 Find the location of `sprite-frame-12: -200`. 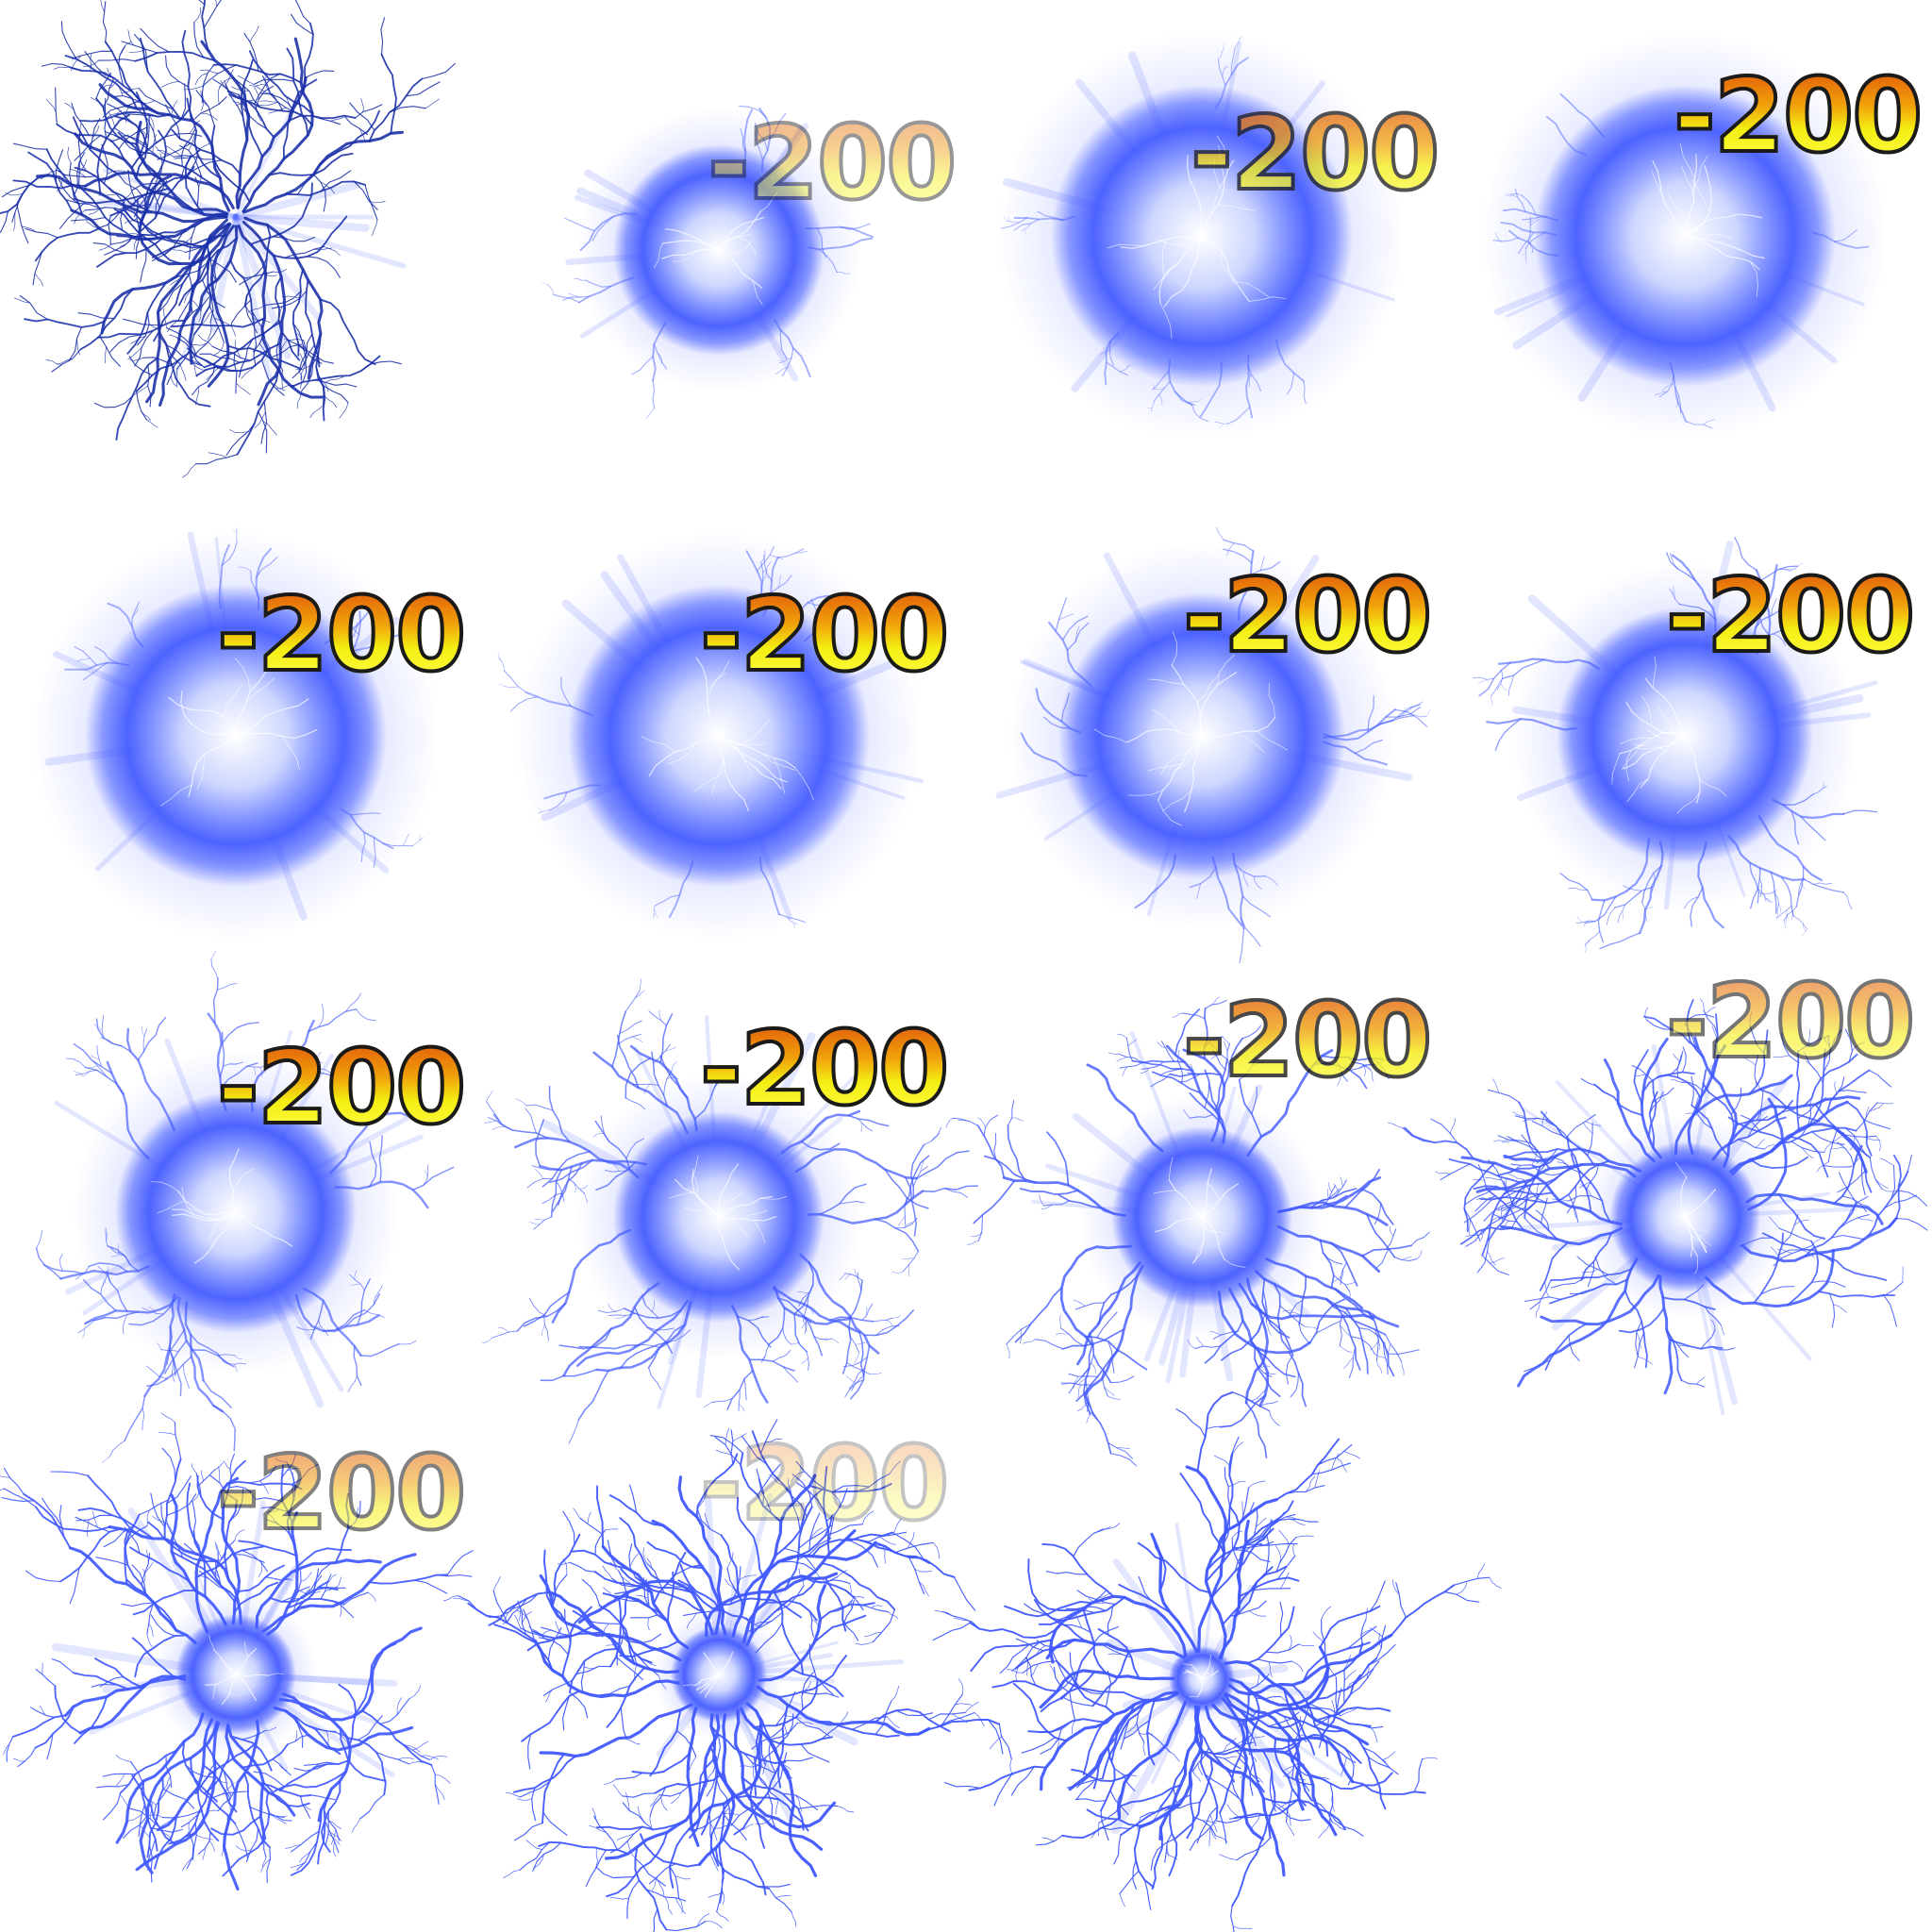

sprite-frame-12: -200 is located at coordinates (1660, 1161).